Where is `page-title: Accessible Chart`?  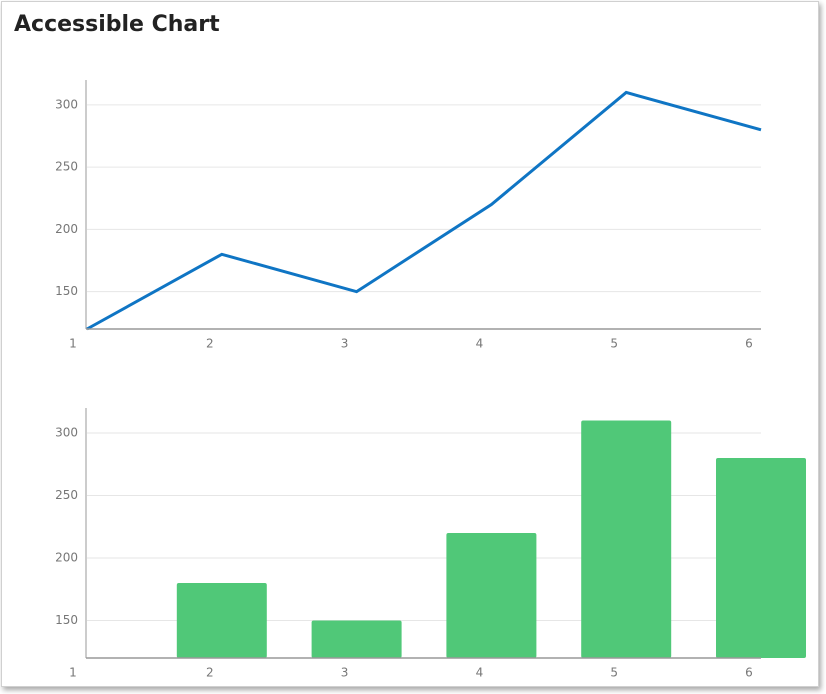
page-title: Accessible Chart is located at coordinates (117, 24).